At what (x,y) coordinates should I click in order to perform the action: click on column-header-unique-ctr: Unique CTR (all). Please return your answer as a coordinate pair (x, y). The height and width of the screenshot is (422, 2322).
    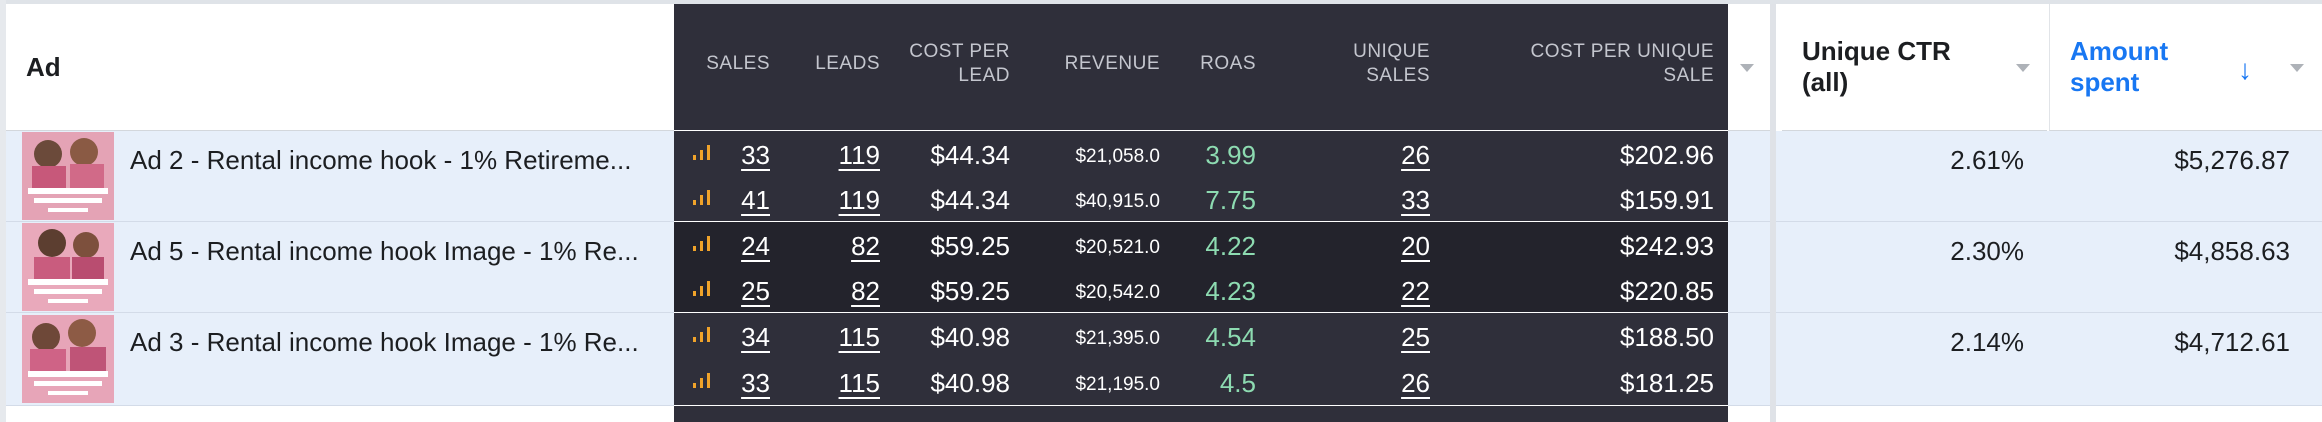
    Looking at the image, I should click on (1914, 67).